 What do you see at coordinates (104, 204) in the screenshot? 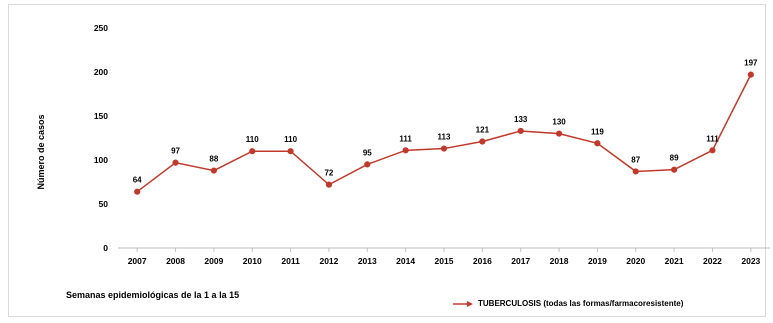
I see `y-tick-label: 50` at bounding box center [104, 204].